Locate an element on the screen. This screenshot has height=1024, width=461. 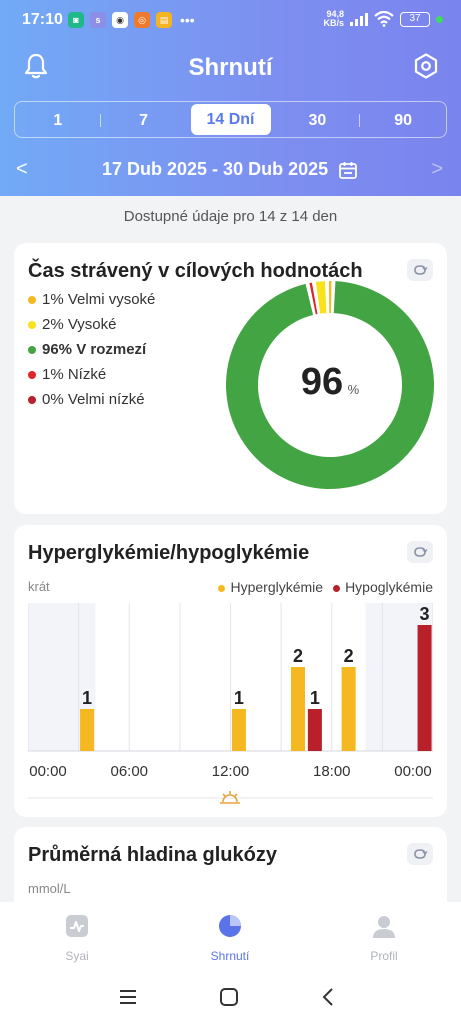
privacy-indicator-icon is located at coordinates (439, 19).